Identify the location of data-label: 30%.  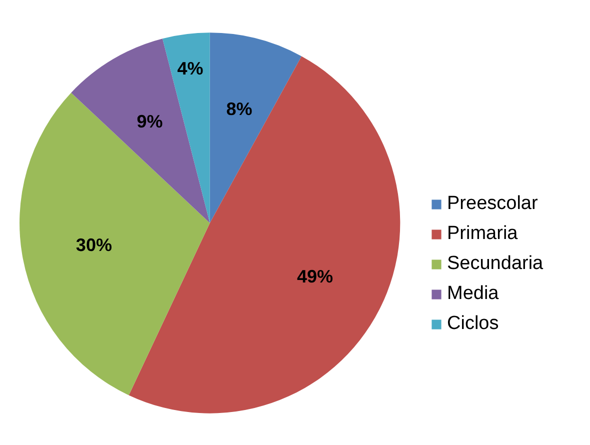
(94, 245).